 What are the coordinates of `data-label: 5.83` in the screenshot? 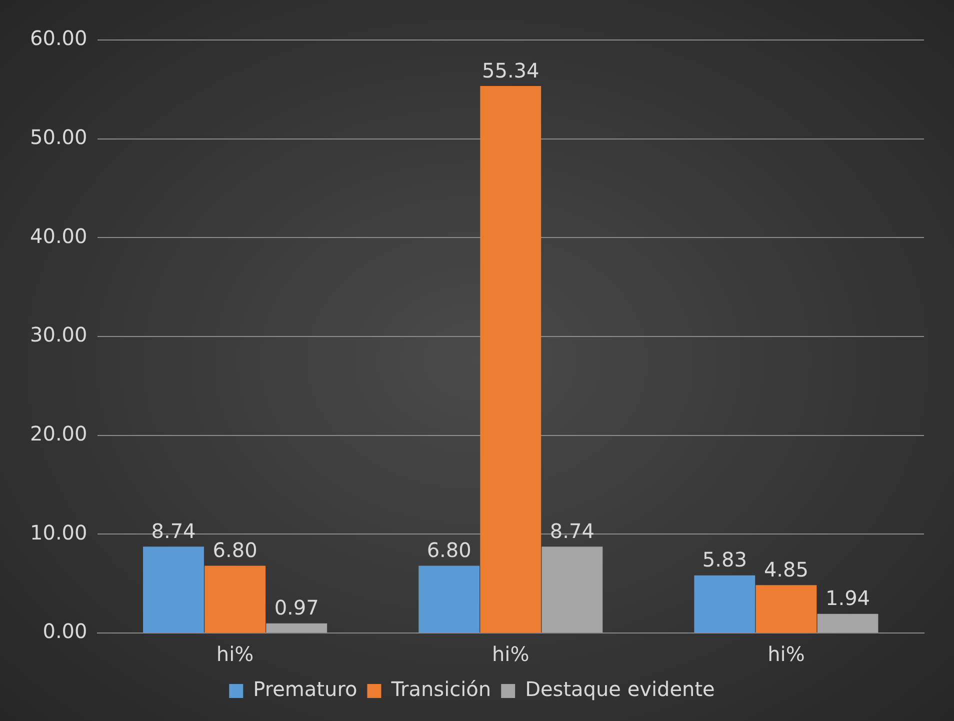 It's located at (724, 560).